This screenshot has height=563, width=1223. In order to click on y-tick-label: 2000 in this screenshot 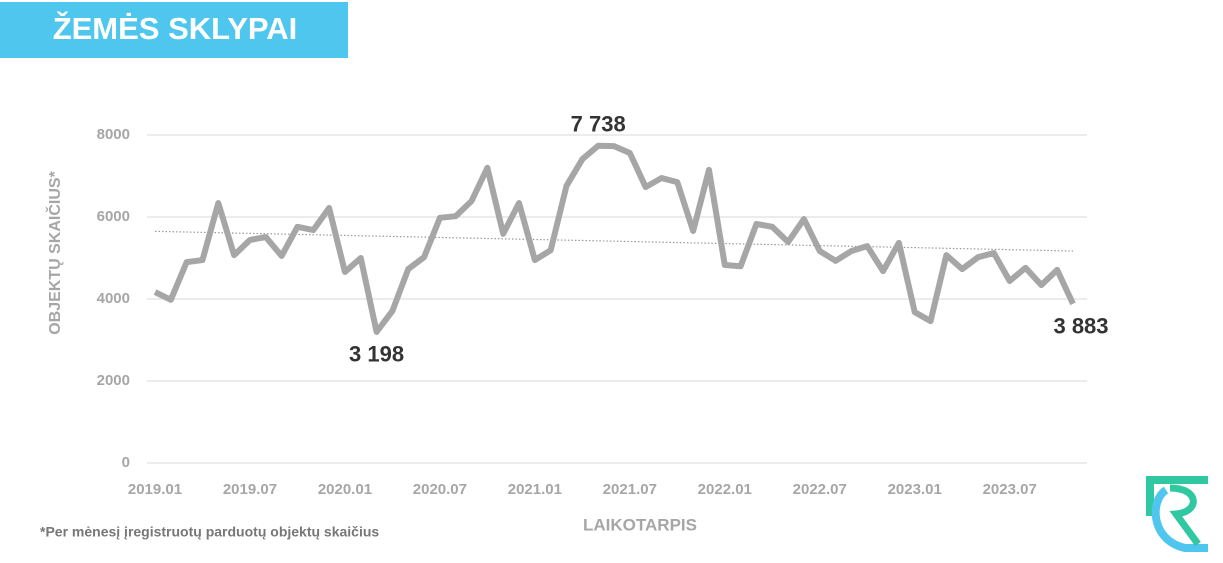, I will do `click(113, 380)`.